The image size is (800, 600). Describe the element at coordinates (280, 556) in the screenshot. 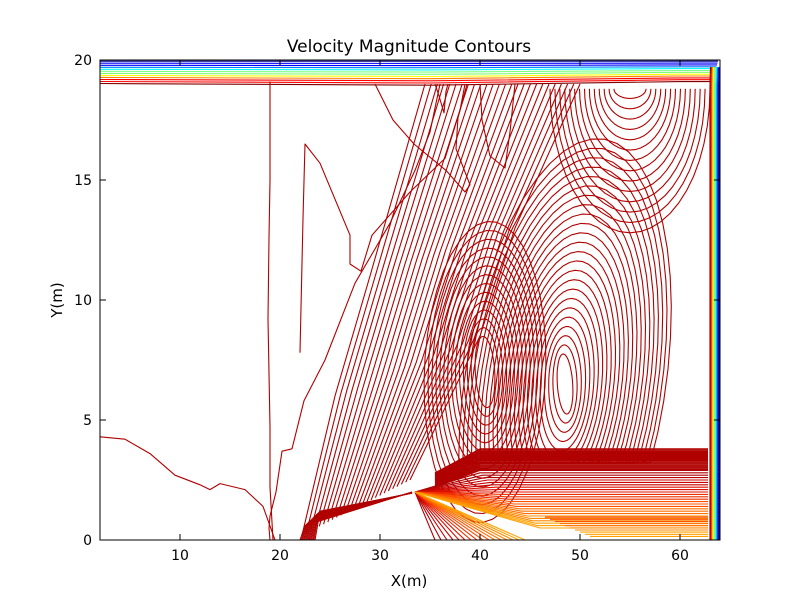

I see `x-tick-label: 20` at that location.